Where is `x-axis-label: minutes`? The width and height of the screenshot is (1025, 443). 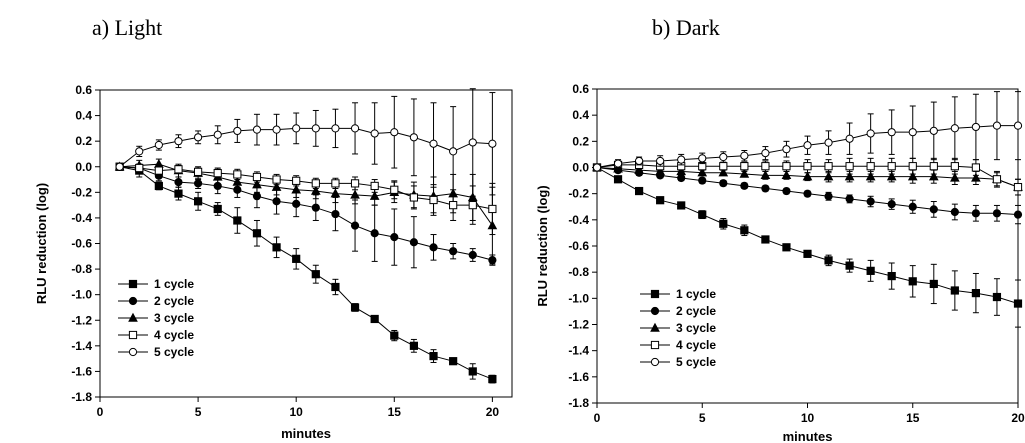
x-axis-label: minutes is located at coordinates (306, 433).